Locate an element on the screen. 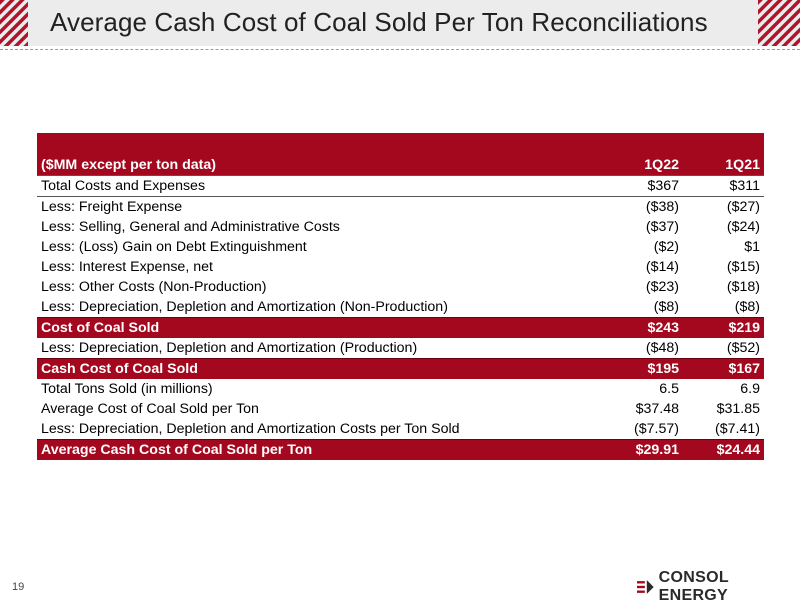  row-value-1q22: ($8) is located at coordinates (666, 307).